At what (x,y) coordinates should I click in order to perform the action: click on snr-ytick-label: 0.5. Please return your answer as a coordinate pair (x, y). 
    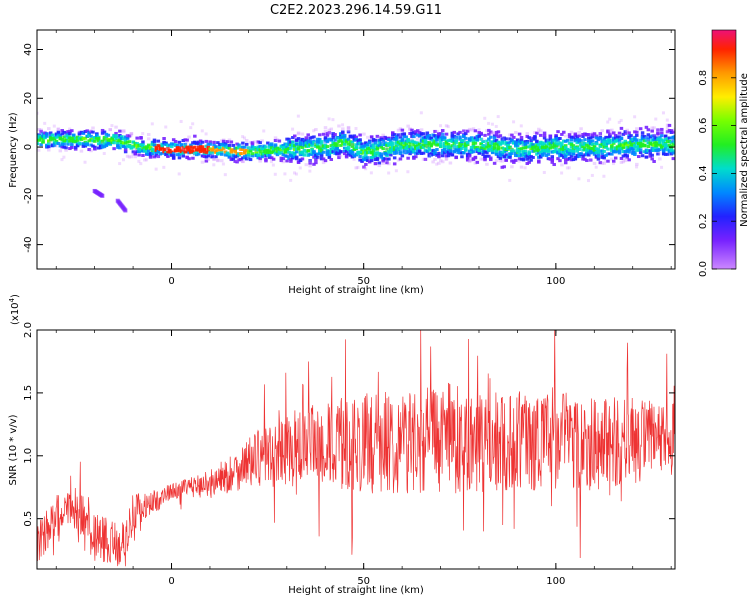
    Looking at the image, I should click on (28, 519).